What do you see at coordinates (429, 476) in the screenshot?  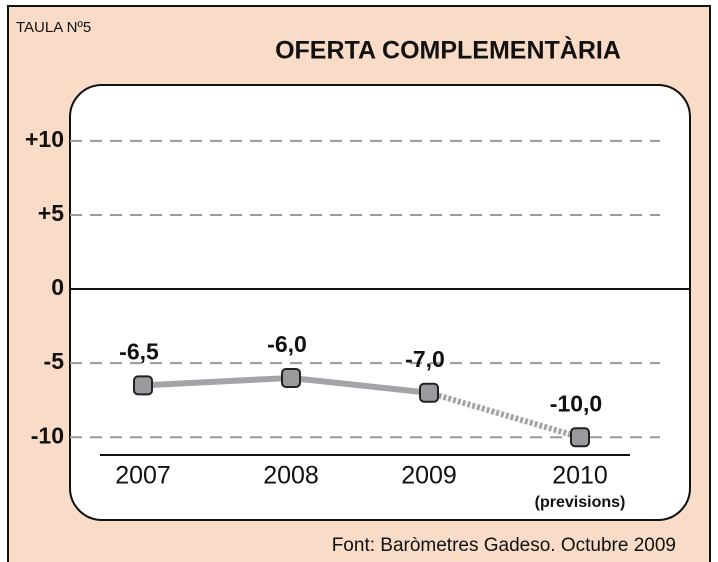 I see `x-tick-label: 2009` at bounding box center [429, 476].